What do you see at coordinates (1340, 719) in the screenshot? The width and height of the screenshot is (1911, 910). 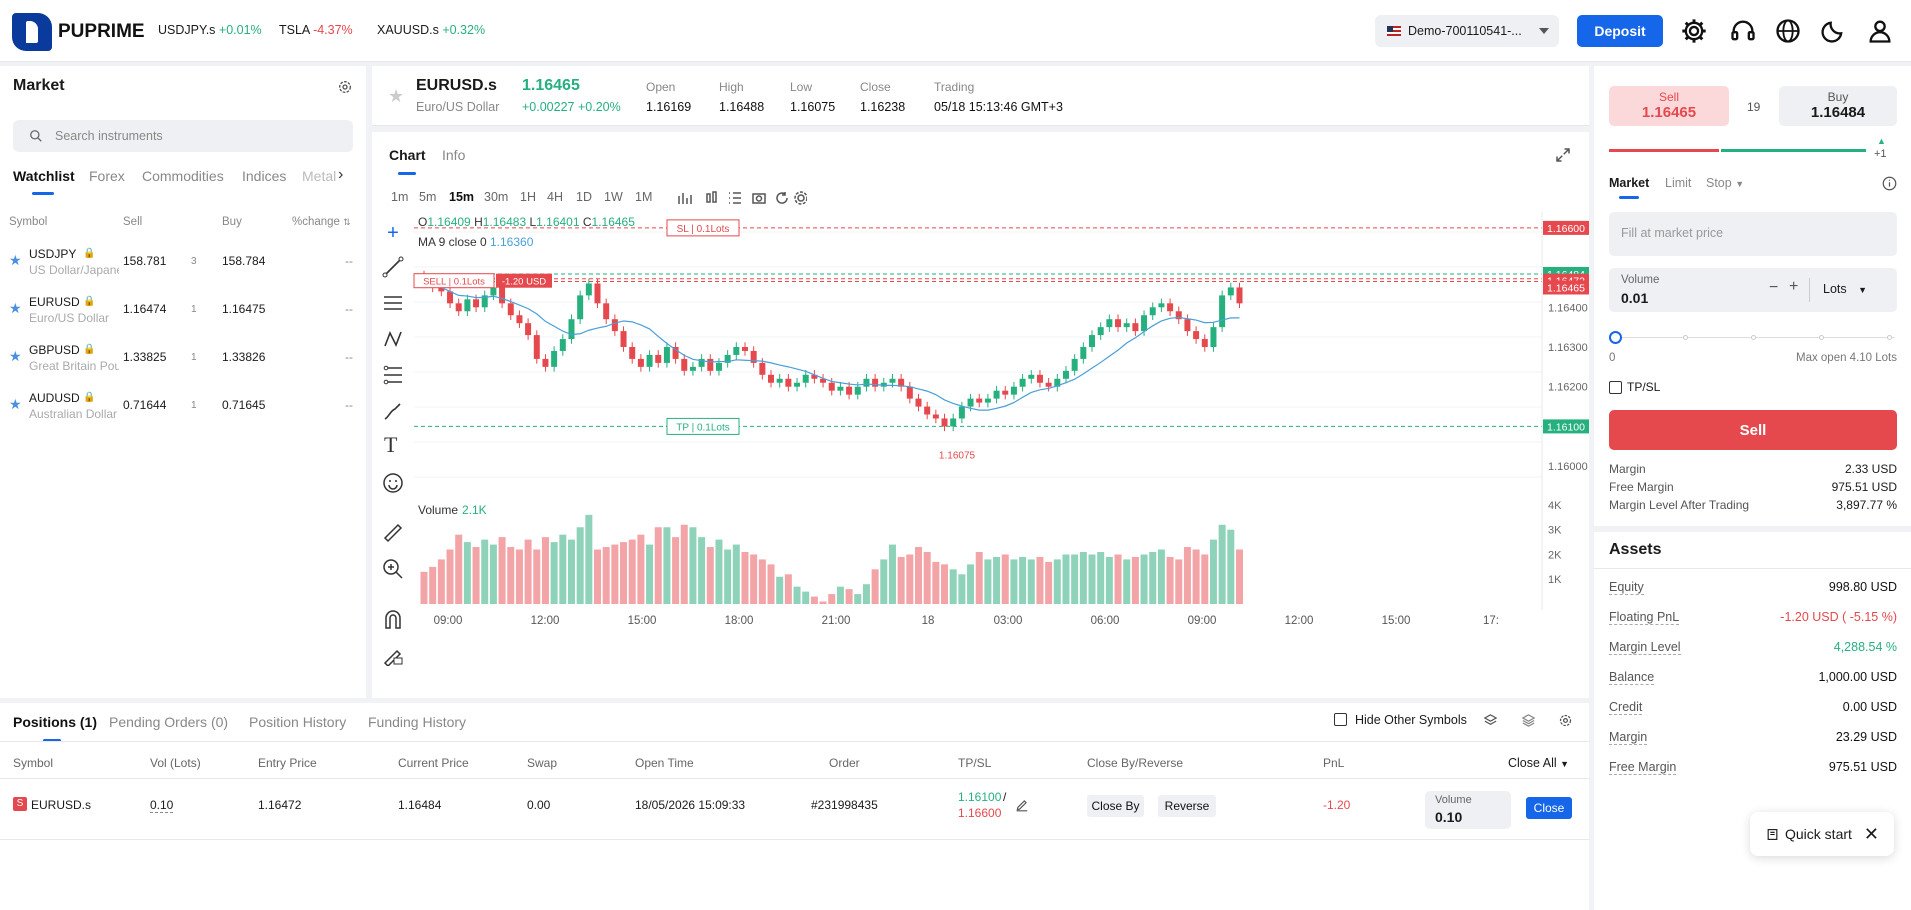 I see `hide-other-checkbox` at bounding box center [1340, 719].